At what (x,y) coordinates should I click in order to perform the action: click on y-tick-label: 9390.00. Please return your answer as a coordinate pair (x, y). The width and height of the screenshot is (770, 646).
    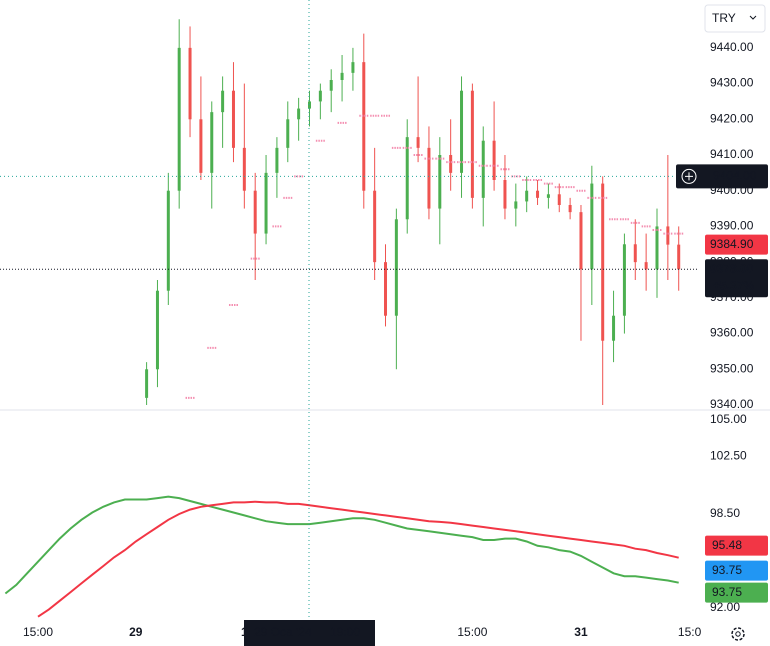
    Looking at the image, I should click on (732, 226).